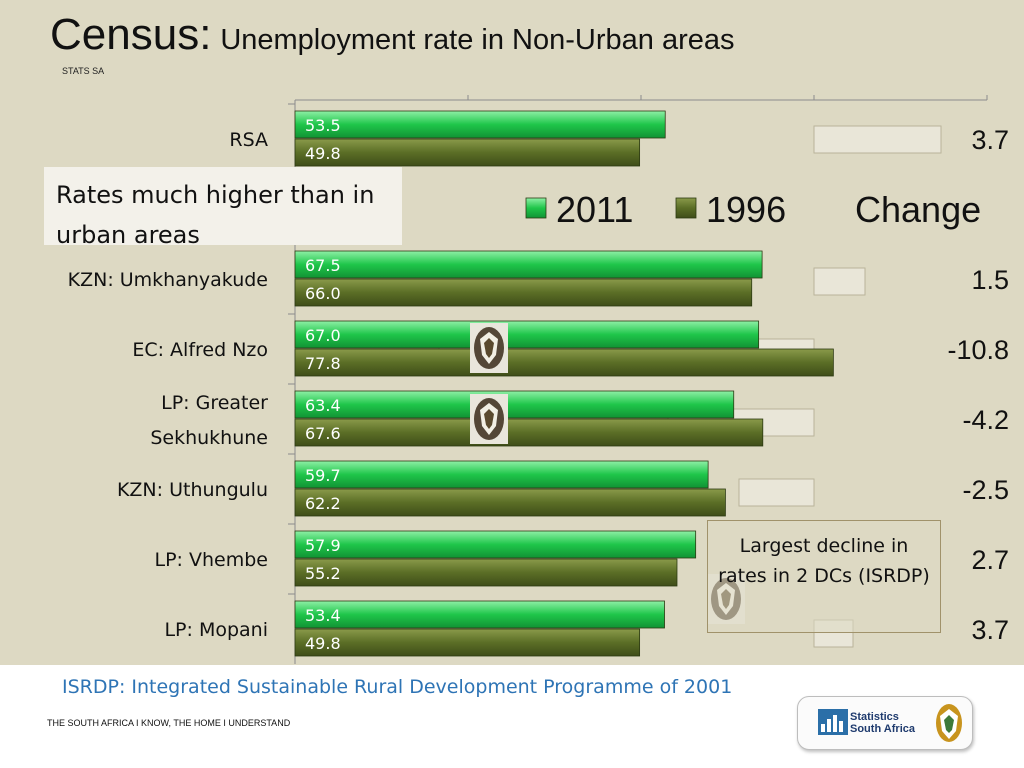 Image resolution: width=1024 pixels, height=768 pixels. I want to click on legend-swatch-1996, so click(686, 208).